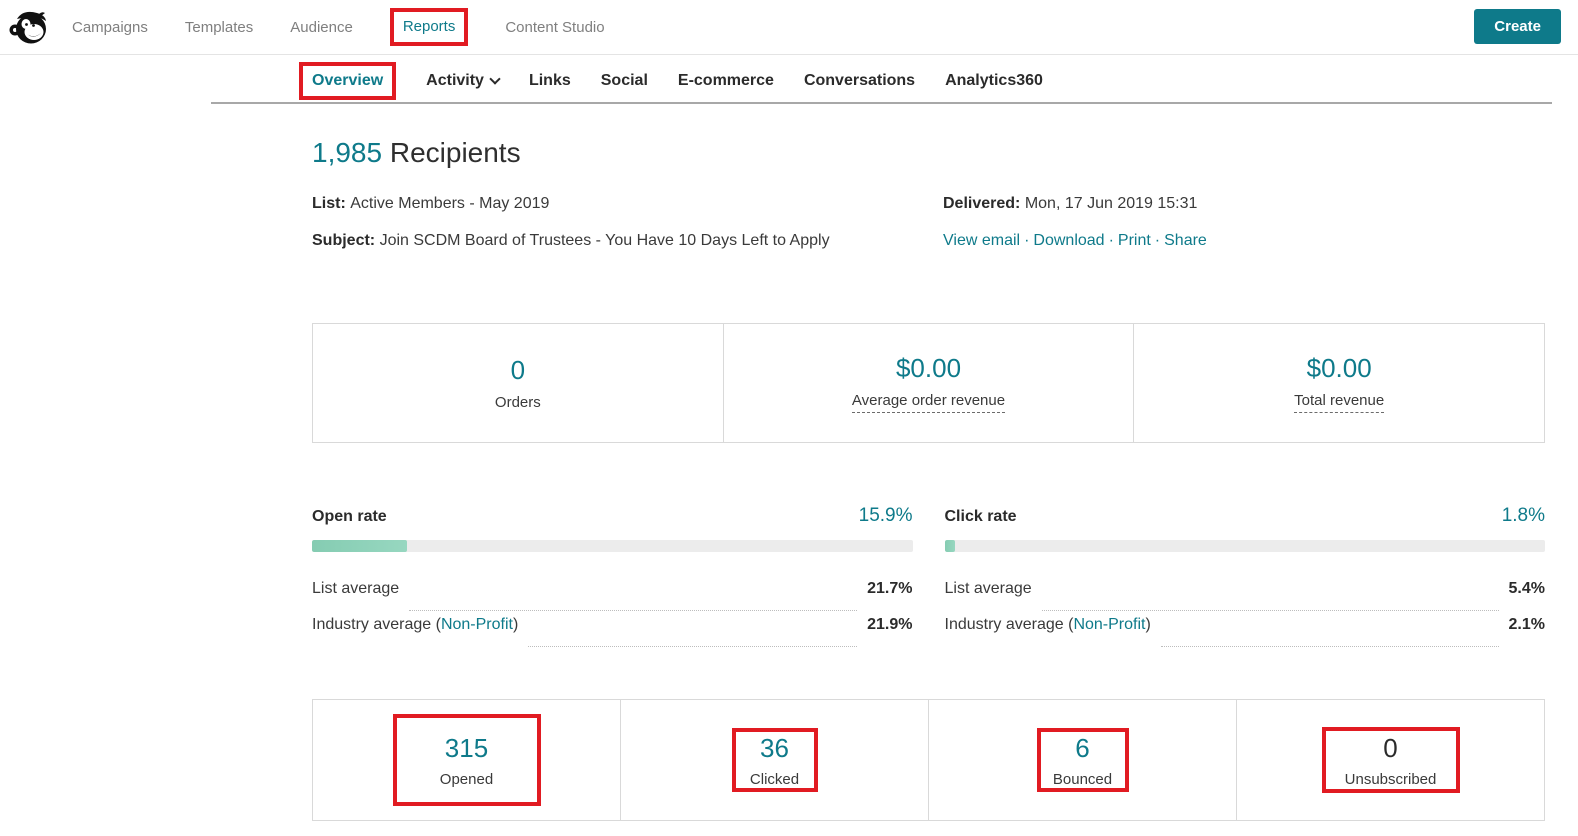 Image resolution: width=1578 pixels, height=836 pixels. Describe the element at coordinates (1339, 368) in the screenshot. I see `total-revenue-value: $0.00` at that location.